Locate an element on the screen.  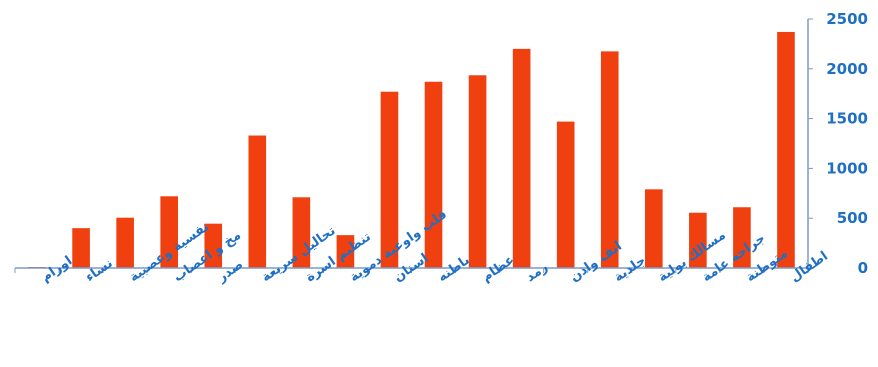
y-tick-label-1000: 1000 is located at coordinates (847, 168).